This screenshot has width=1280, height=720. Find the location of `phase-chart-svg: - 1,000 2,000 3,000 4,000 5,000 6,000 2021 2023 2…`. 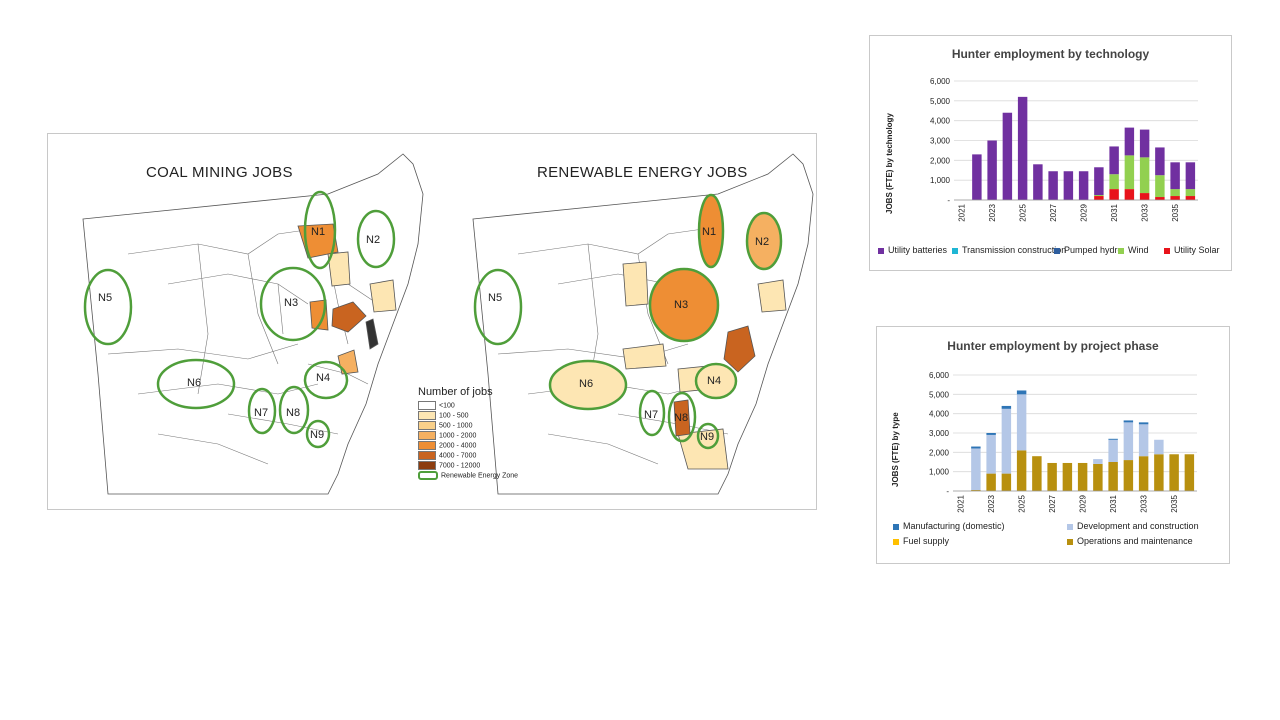

phase-chart-svg: - 1,000 2,000 3,000 4,000 5,000 6,000 2021 2023 2… is located at coordinates (1063, 442).